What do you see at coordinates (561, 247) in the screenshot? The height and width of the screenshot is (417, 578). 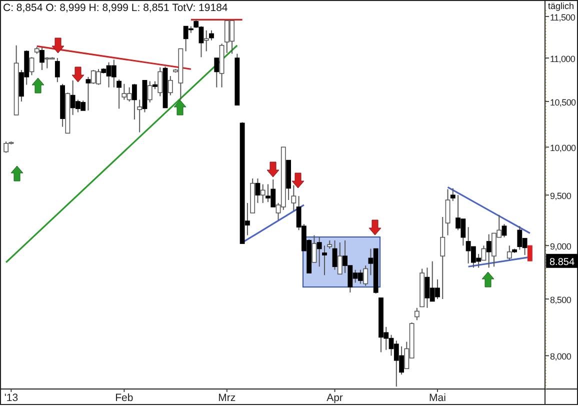 I see `y-tick-label: 9,000` at bounding box center [561, 247].